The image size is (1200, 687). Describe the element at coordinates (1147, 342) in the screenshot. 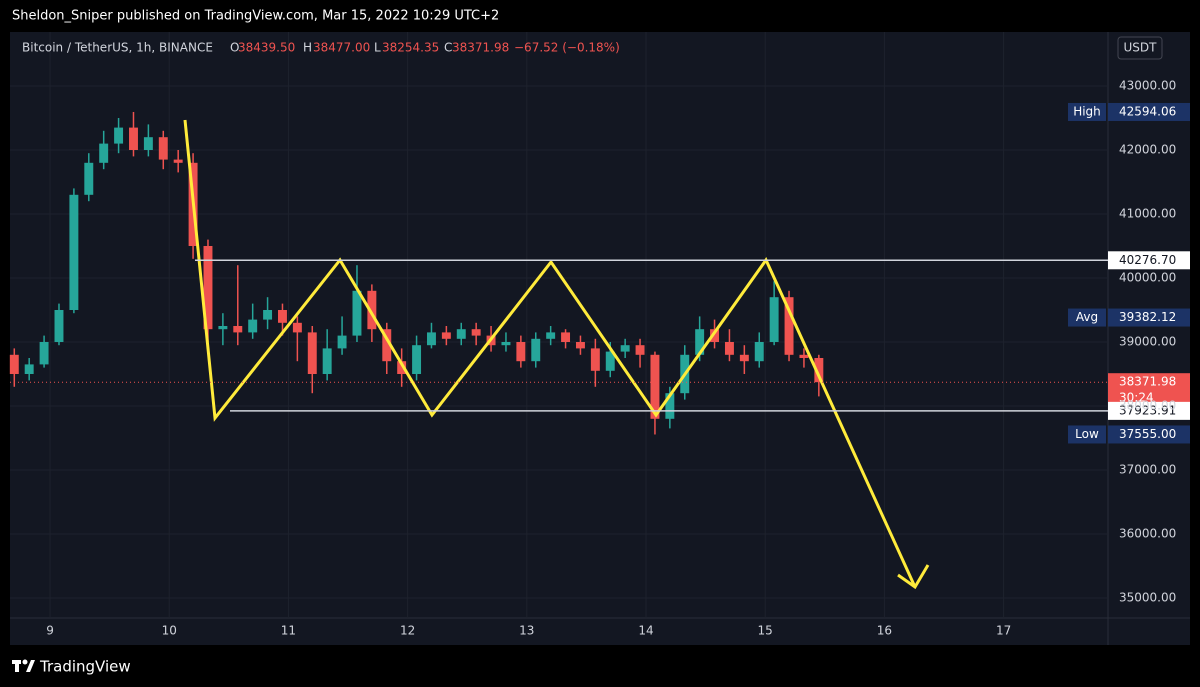

I see `y-tick-label: 39000.00` at that location.